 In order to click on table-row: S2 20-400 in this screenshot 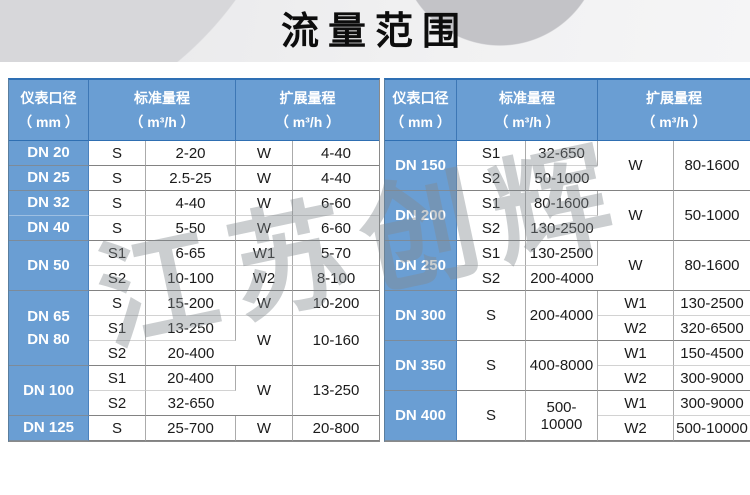, I will do `click(194, 353)`.